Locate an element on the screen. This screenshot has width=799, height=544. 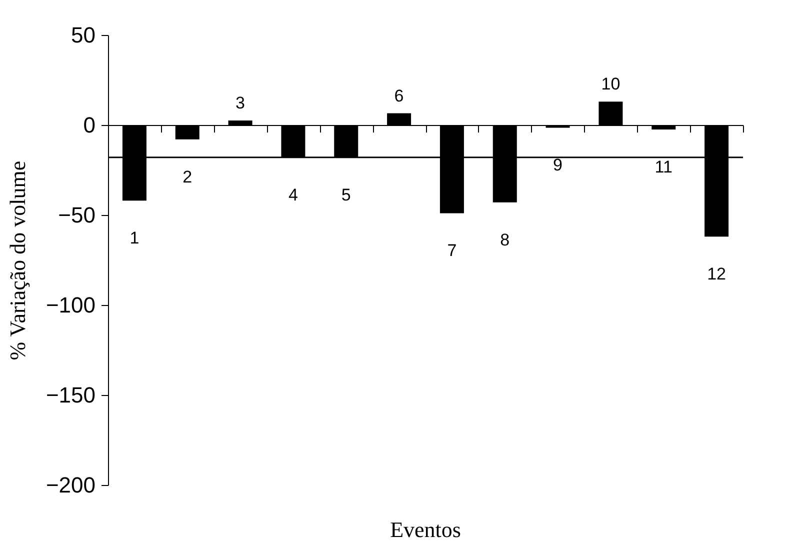
y-tick-label: −150 is located at coordinates (71, 395).